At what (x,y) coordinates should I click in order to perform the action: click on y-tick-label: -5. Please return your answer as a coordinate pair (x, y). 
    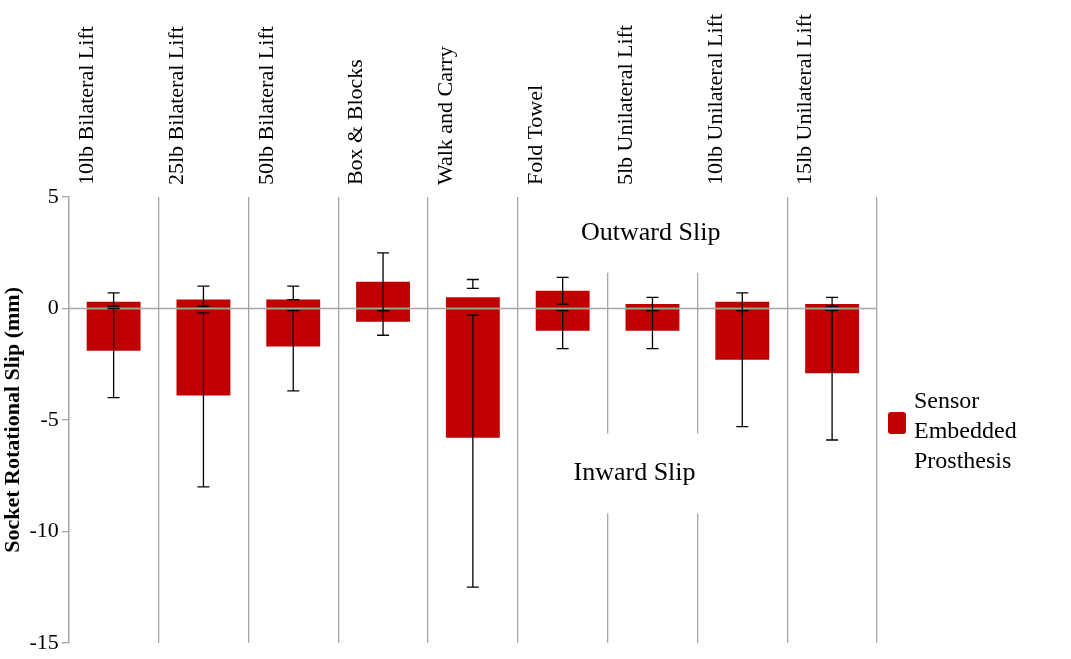
    Looking at the image, I should click on (49, 418).